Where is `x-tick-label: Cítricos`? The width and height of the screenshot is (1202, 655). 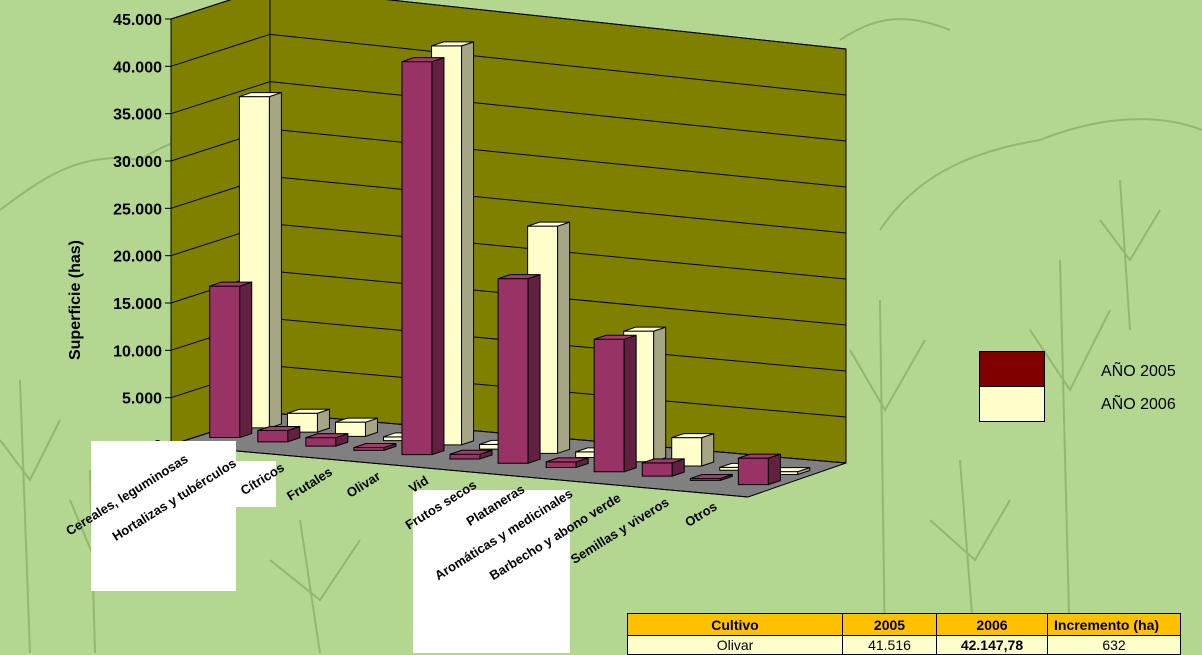 x-tick-label: Cítricos is located at coordinates (262, 479).